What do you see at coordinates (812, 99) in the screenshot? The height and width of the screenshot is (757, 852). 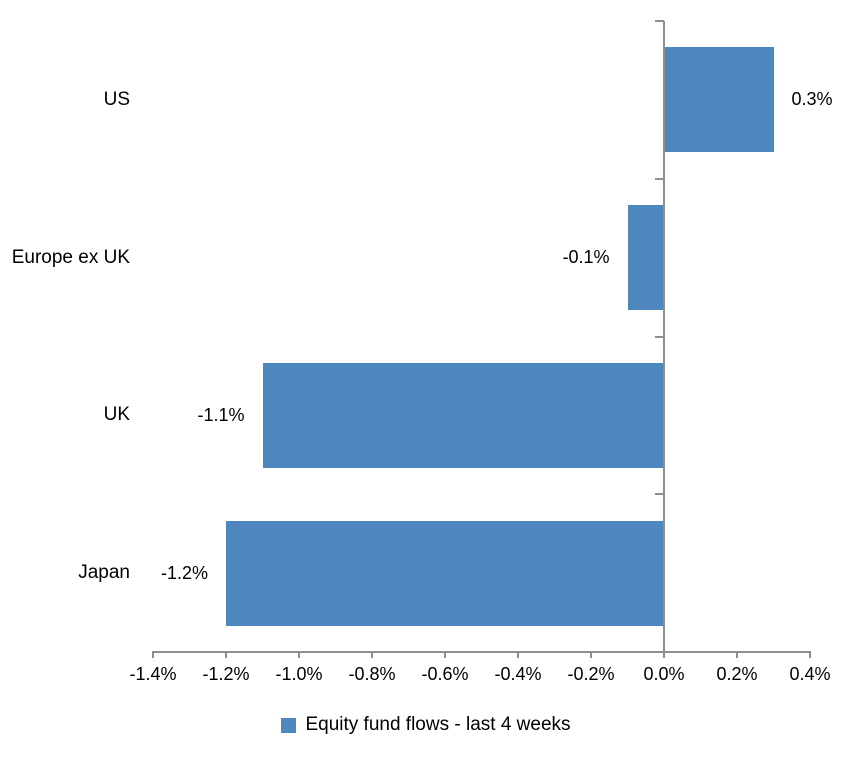 I see `value-label-us: 0.3%` at bounding box center [812, 99].